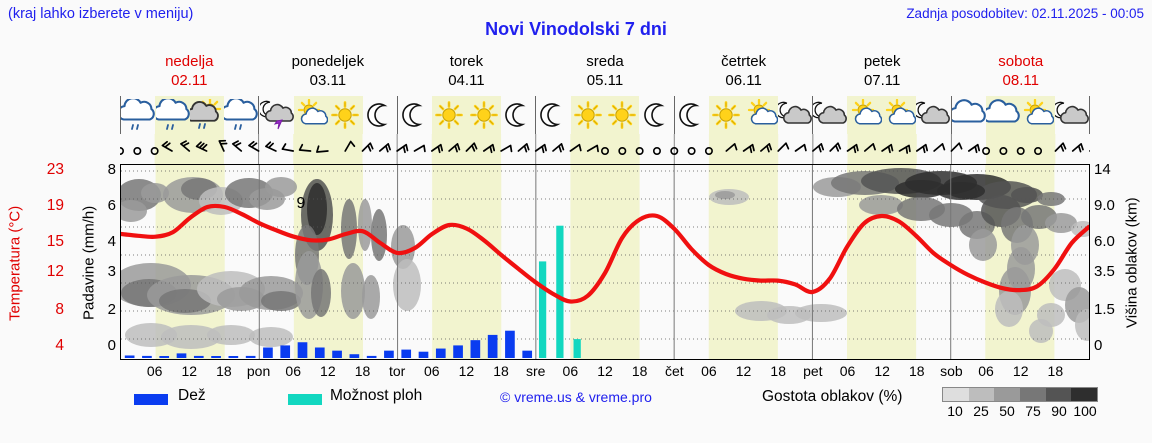  Describe the element at coordinates (813, 371) in the screenshot. I see `time-tick-19: pet` at that location.